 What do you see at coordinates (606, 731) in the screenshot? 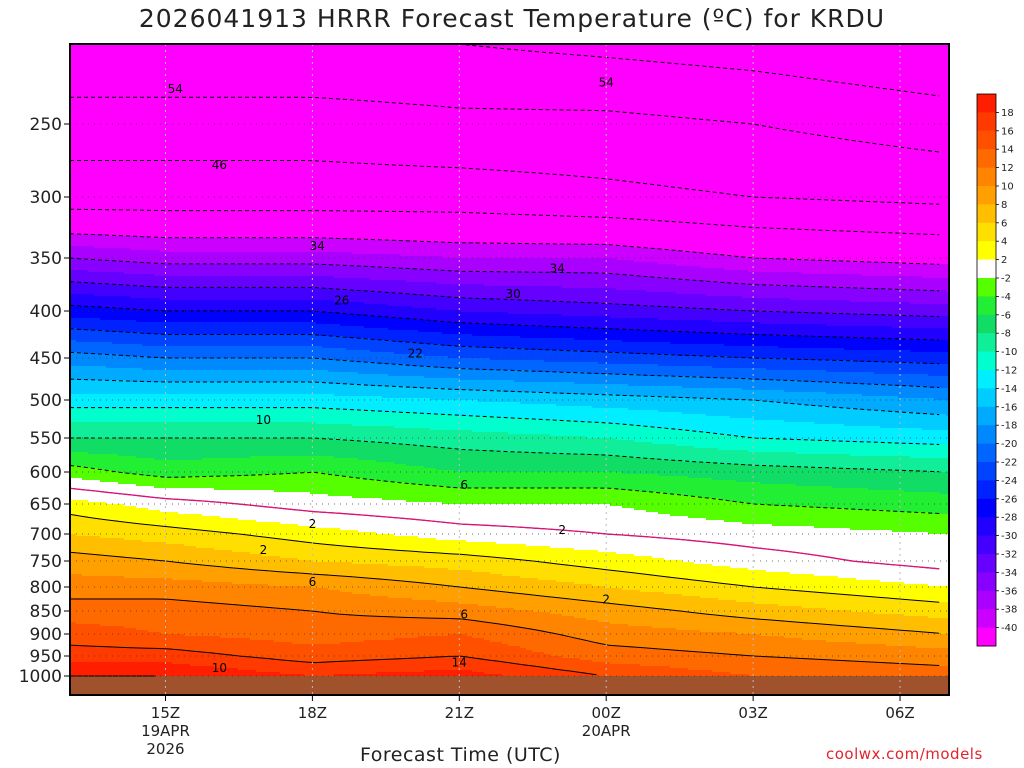
I see `x-tick-label: 20APR` at bounding box center [606, 731].